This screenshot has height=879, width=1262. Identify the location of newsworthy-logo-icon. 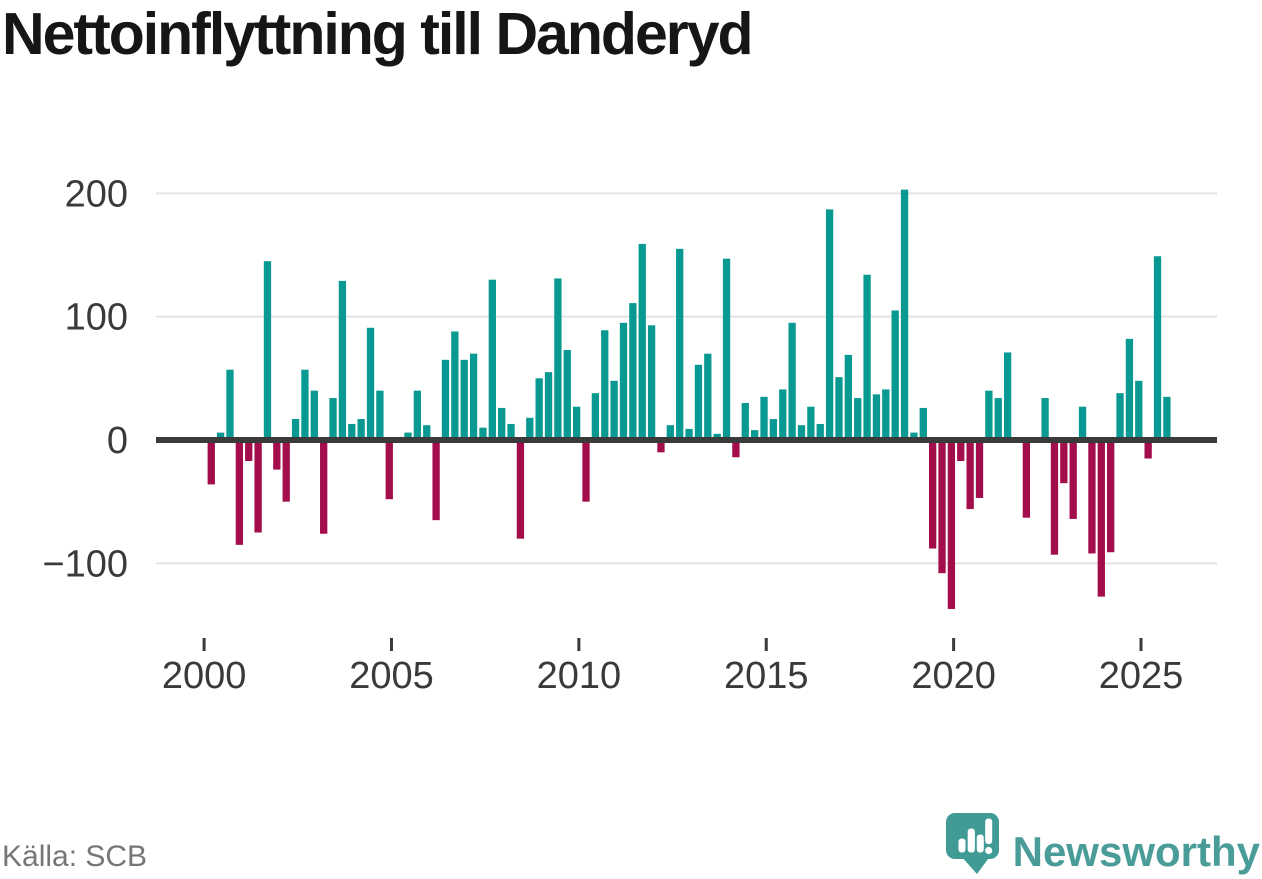
(972, 843).